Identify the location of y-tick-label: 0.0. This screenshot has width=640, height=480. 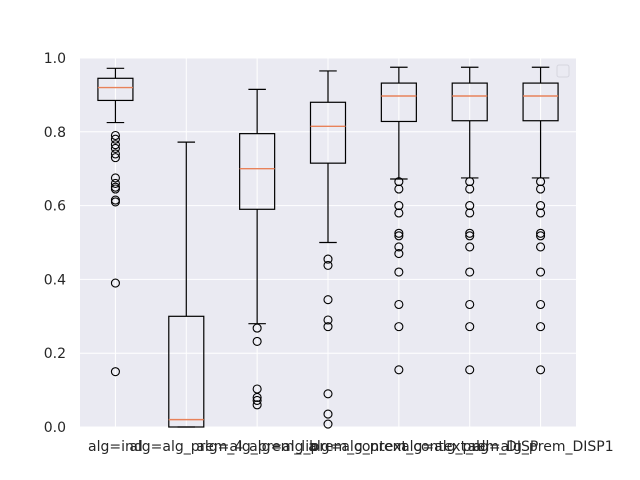
(55, 428).